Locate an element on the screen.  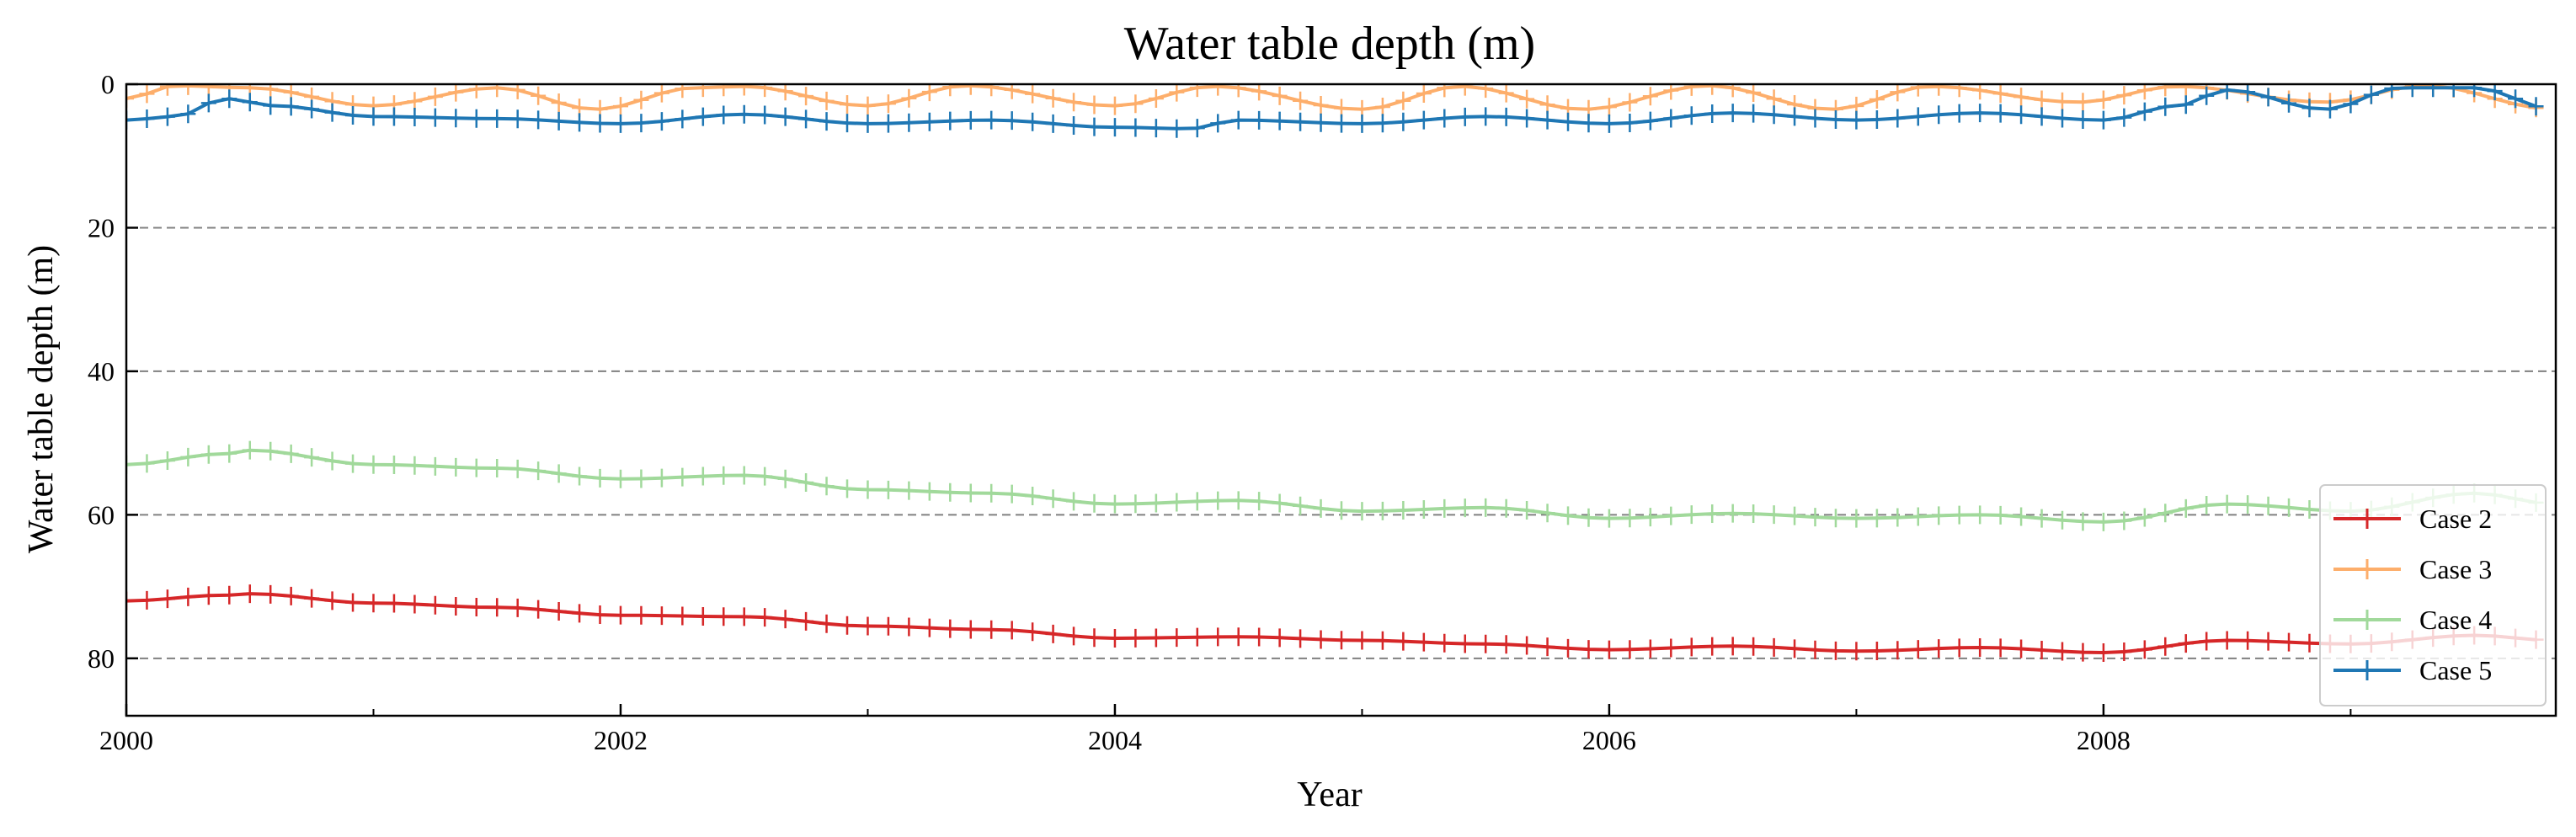
x-tick-label: 2006 is located at coordinates (1609, 740).